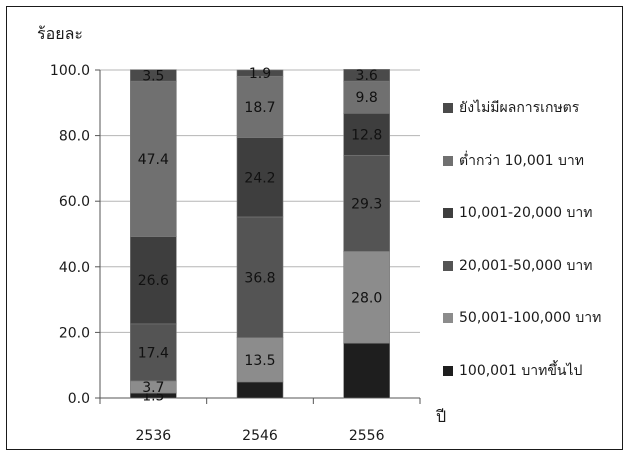  I want to click on y-tick-label: 40.0, so click(74, 268).